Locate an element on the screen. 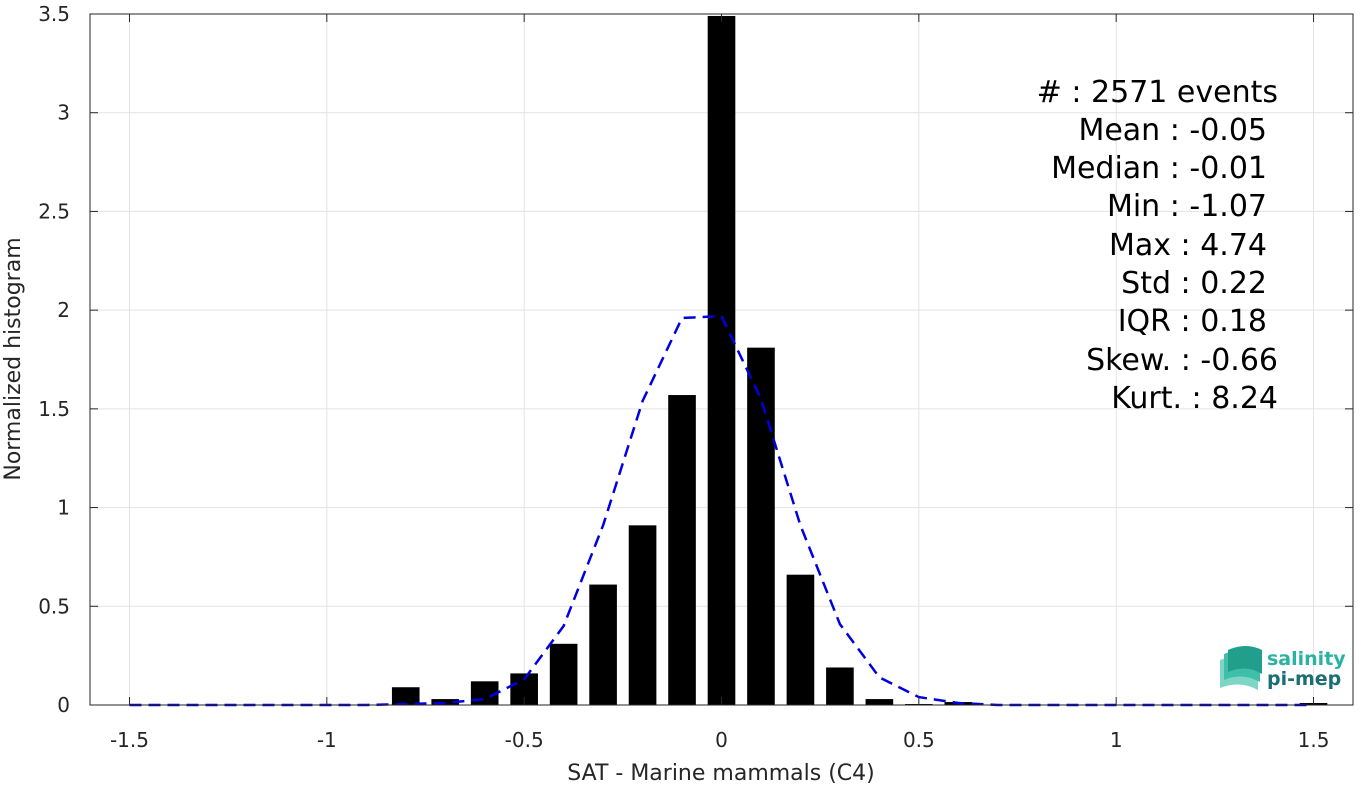 Image resolution: width=1367 pixels, height=785 pixels. y-tick-label: 0 is located at coordinates (63, 705).